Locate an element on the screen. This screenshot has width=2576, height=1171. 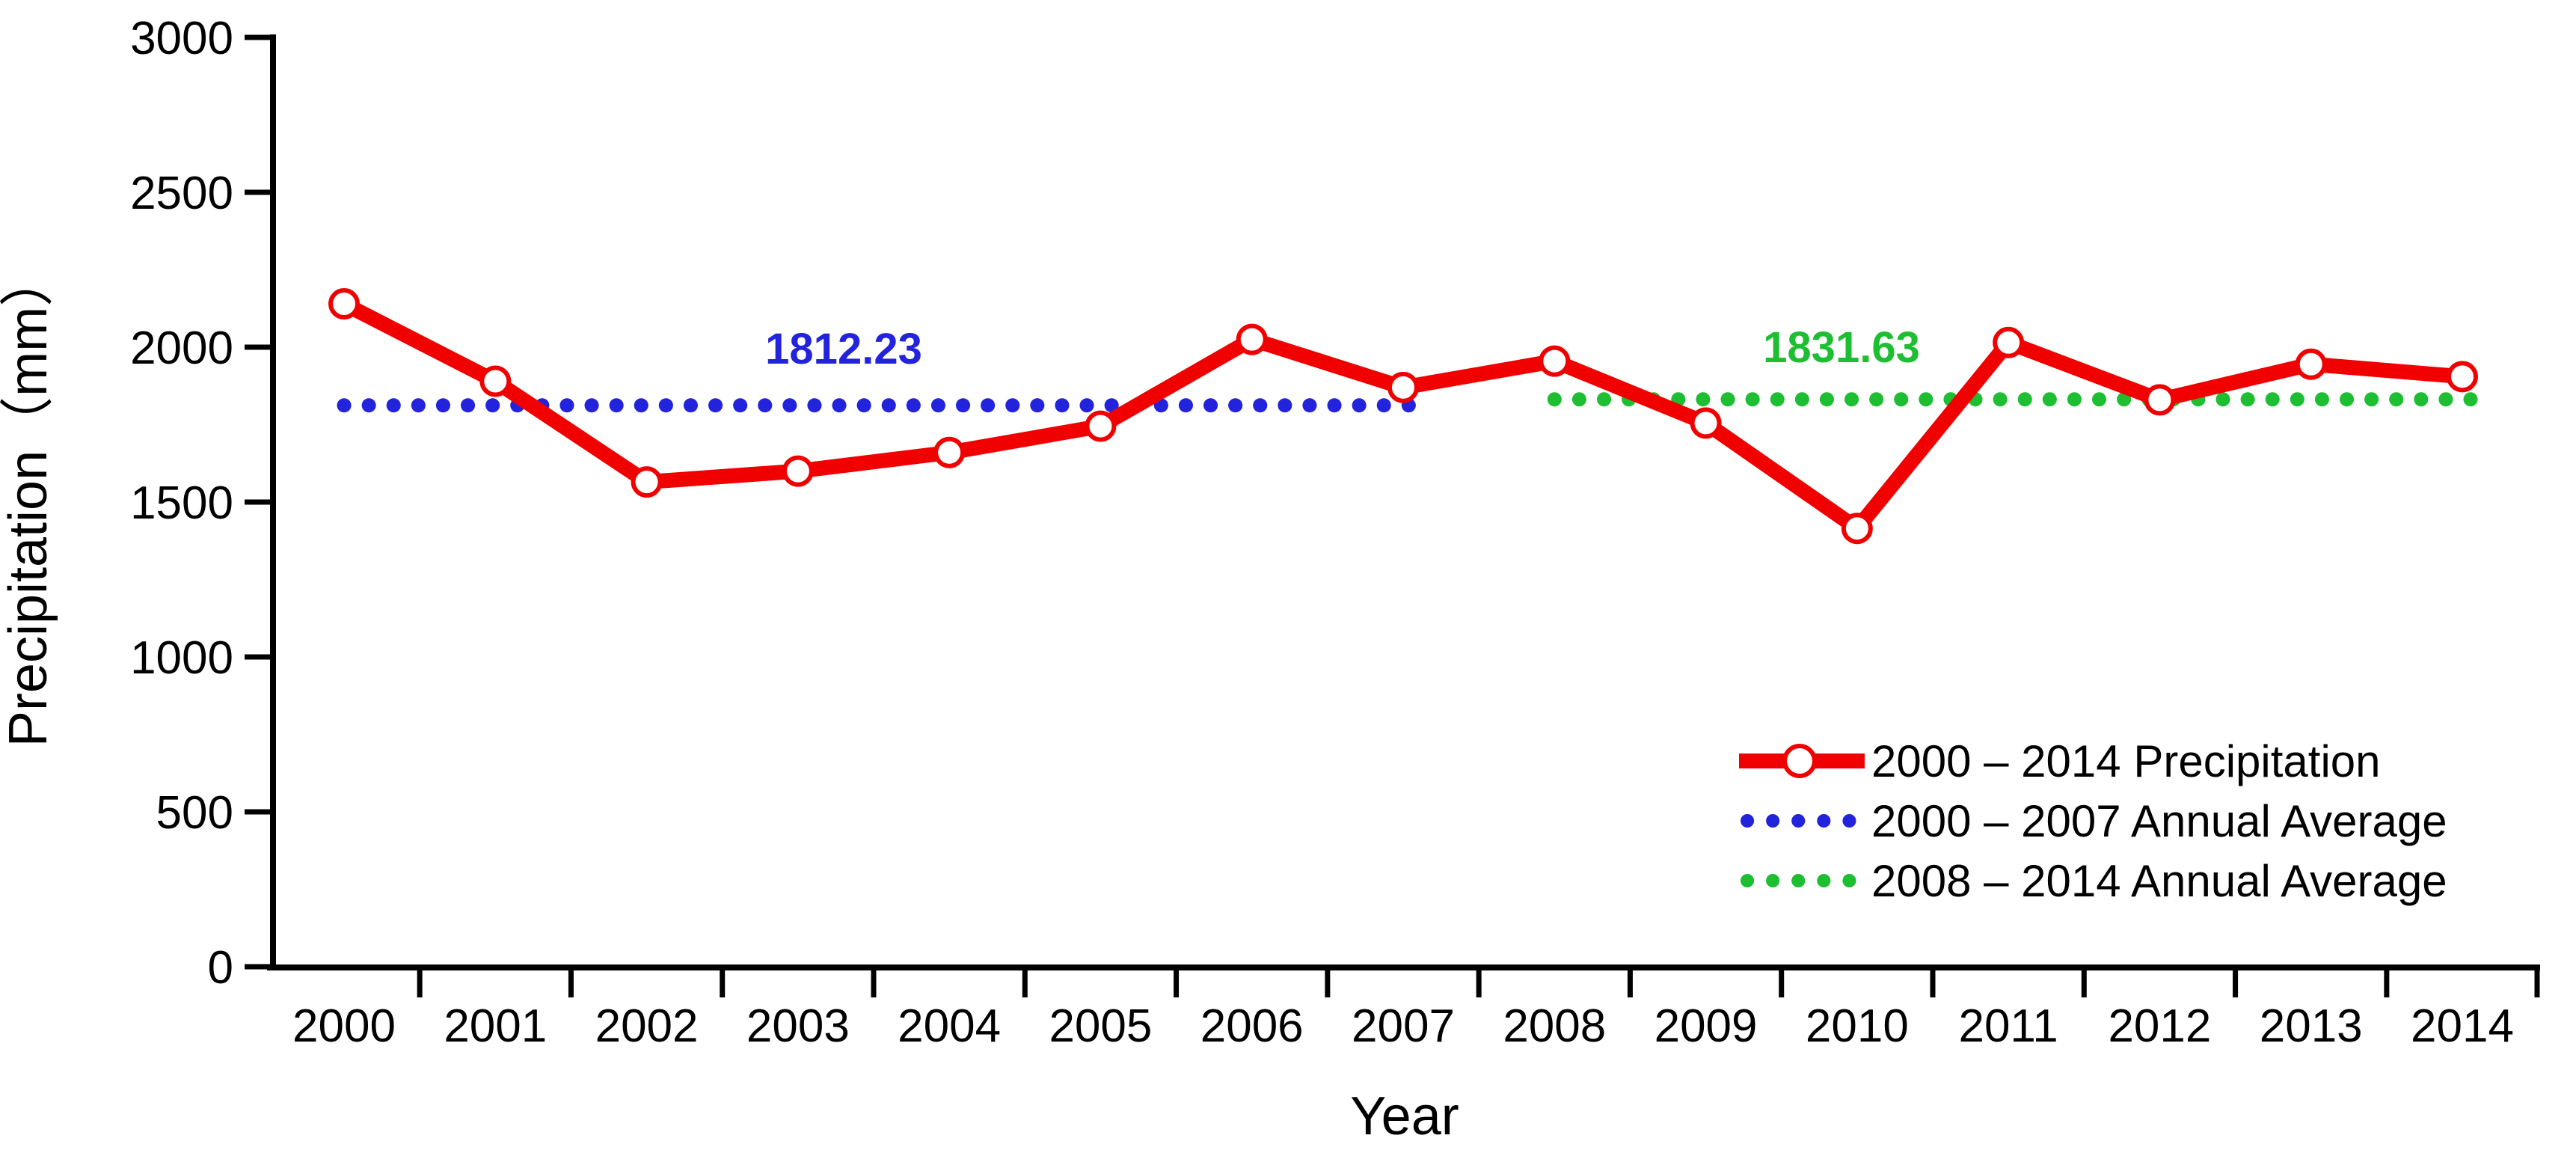
legend-item-precipitation: 2000 – 2014 Precipitation is located at coordinates (2060, 761).